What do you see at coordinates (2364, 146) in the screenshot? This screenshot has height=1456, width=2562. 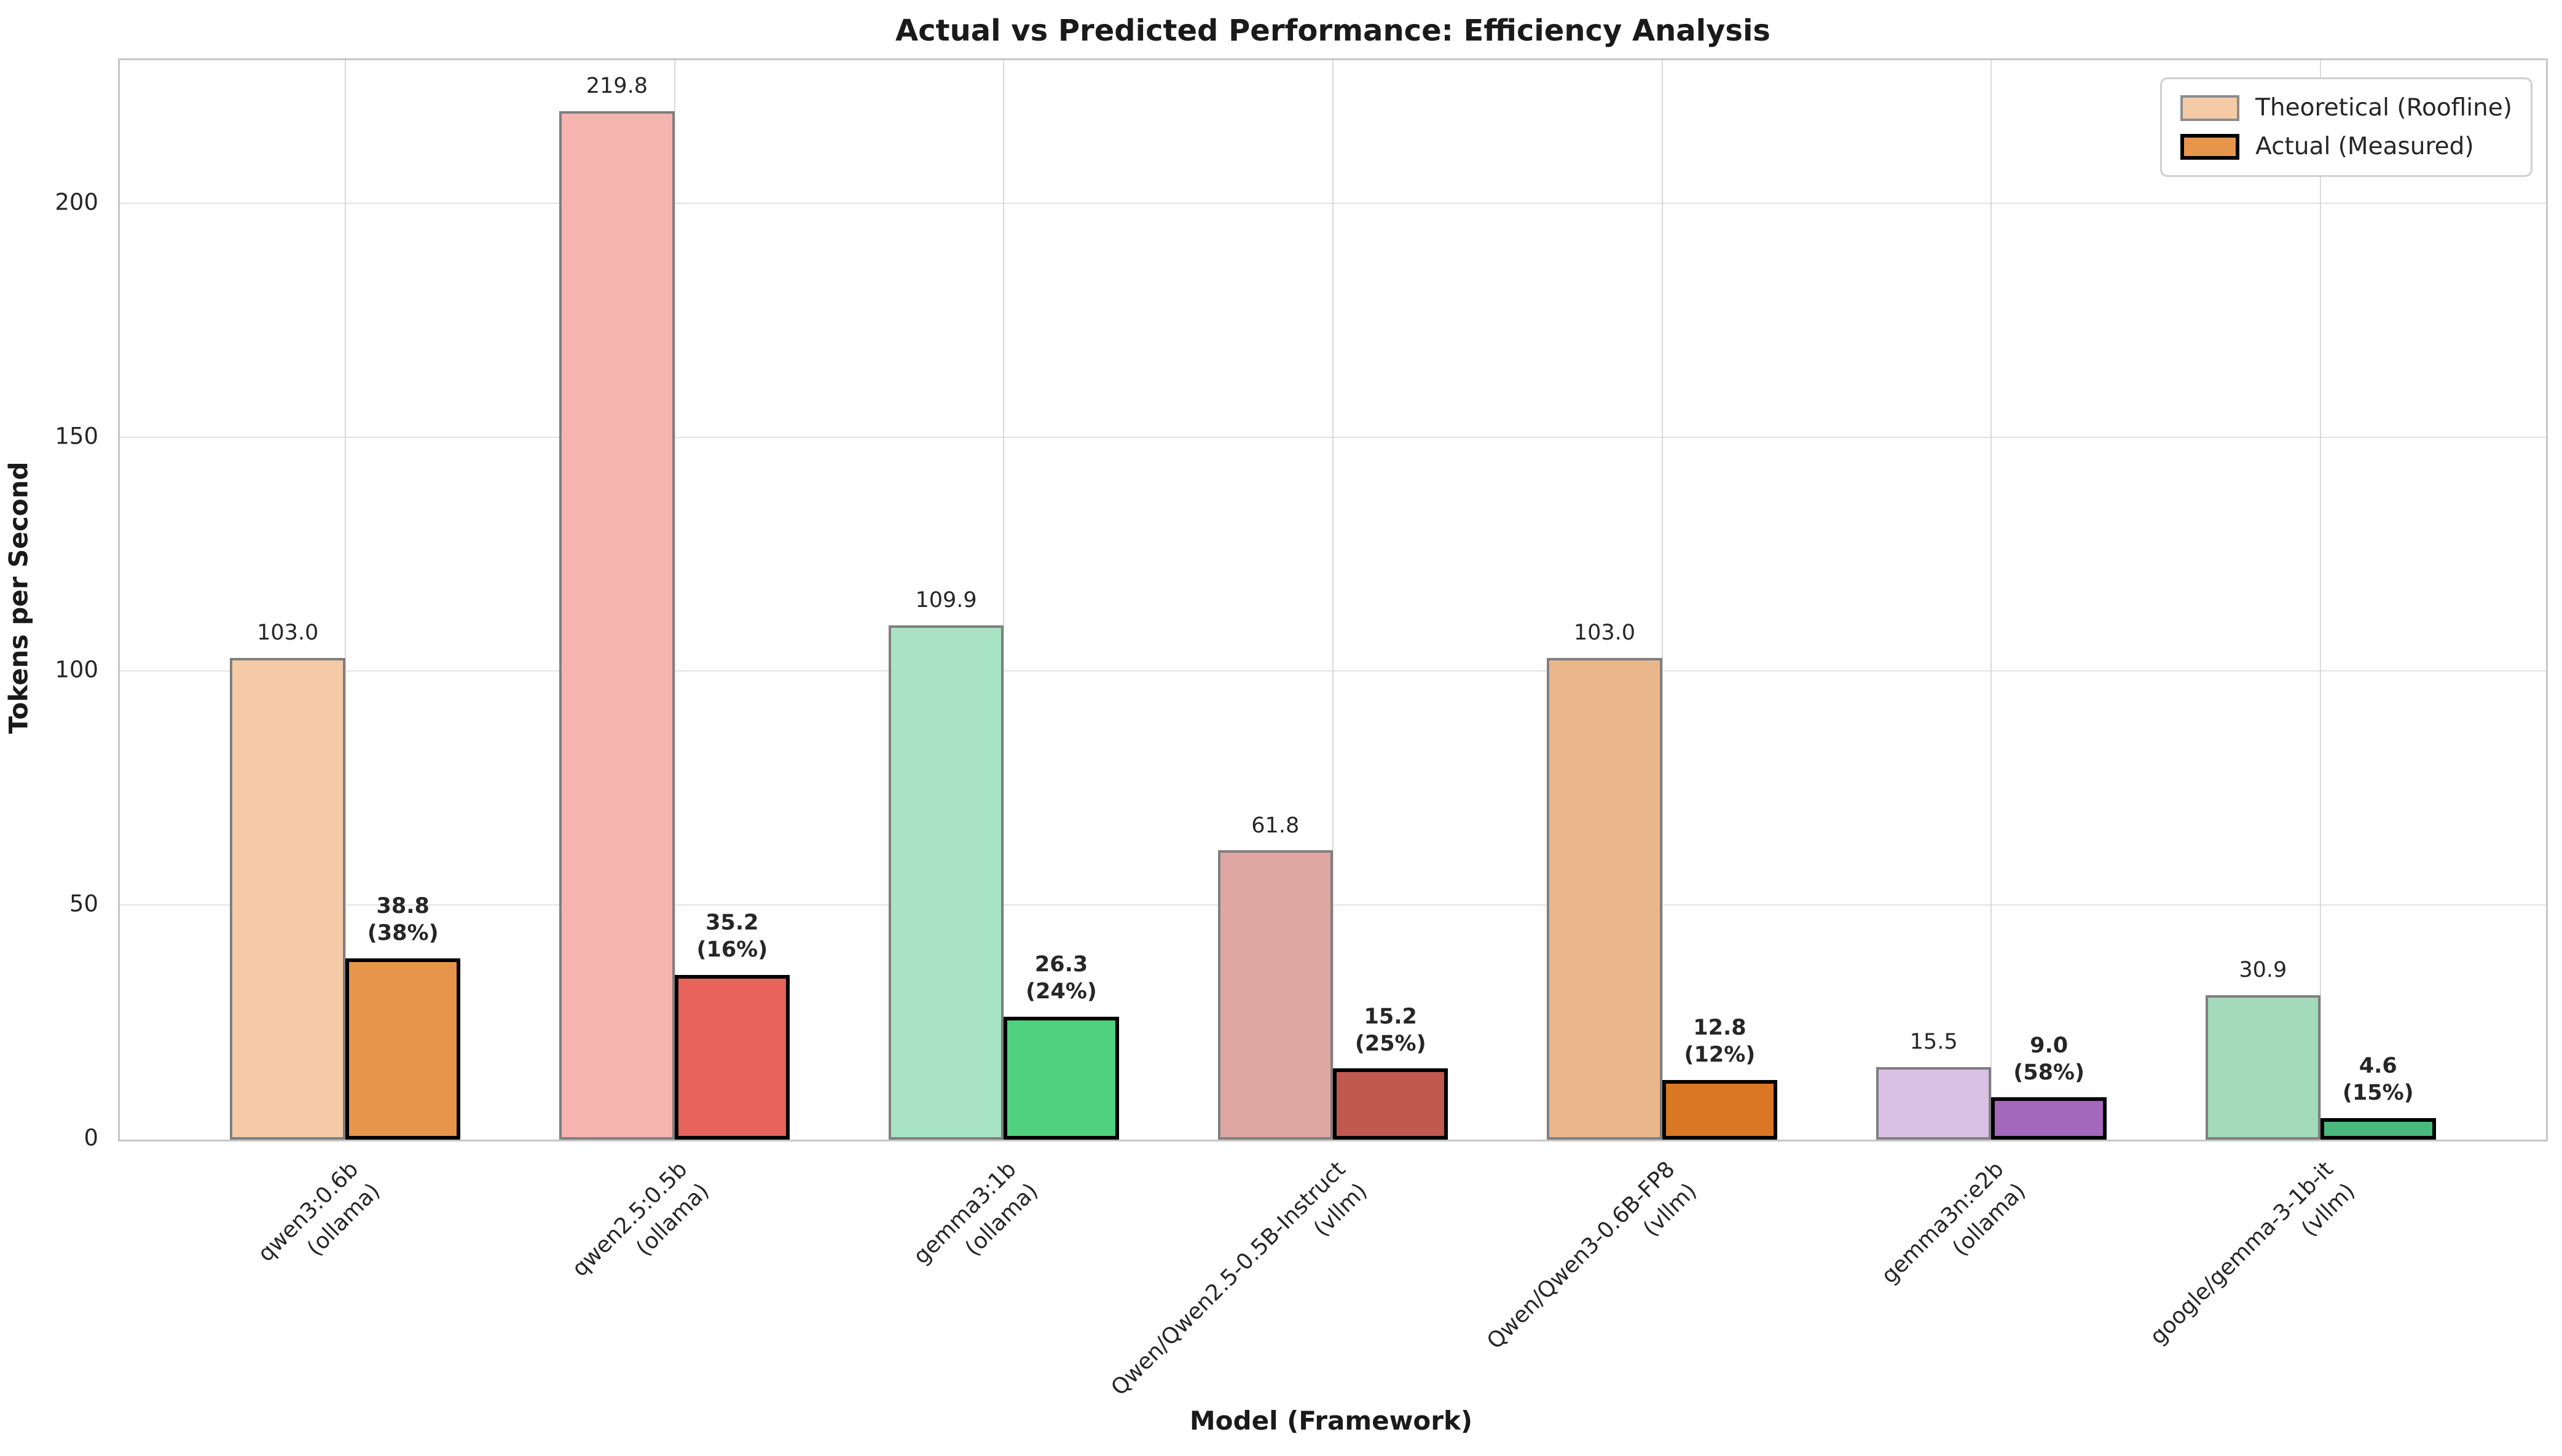 I see `legend-label-actual: Actual (Measured)` at bounding box center [2364, 146].